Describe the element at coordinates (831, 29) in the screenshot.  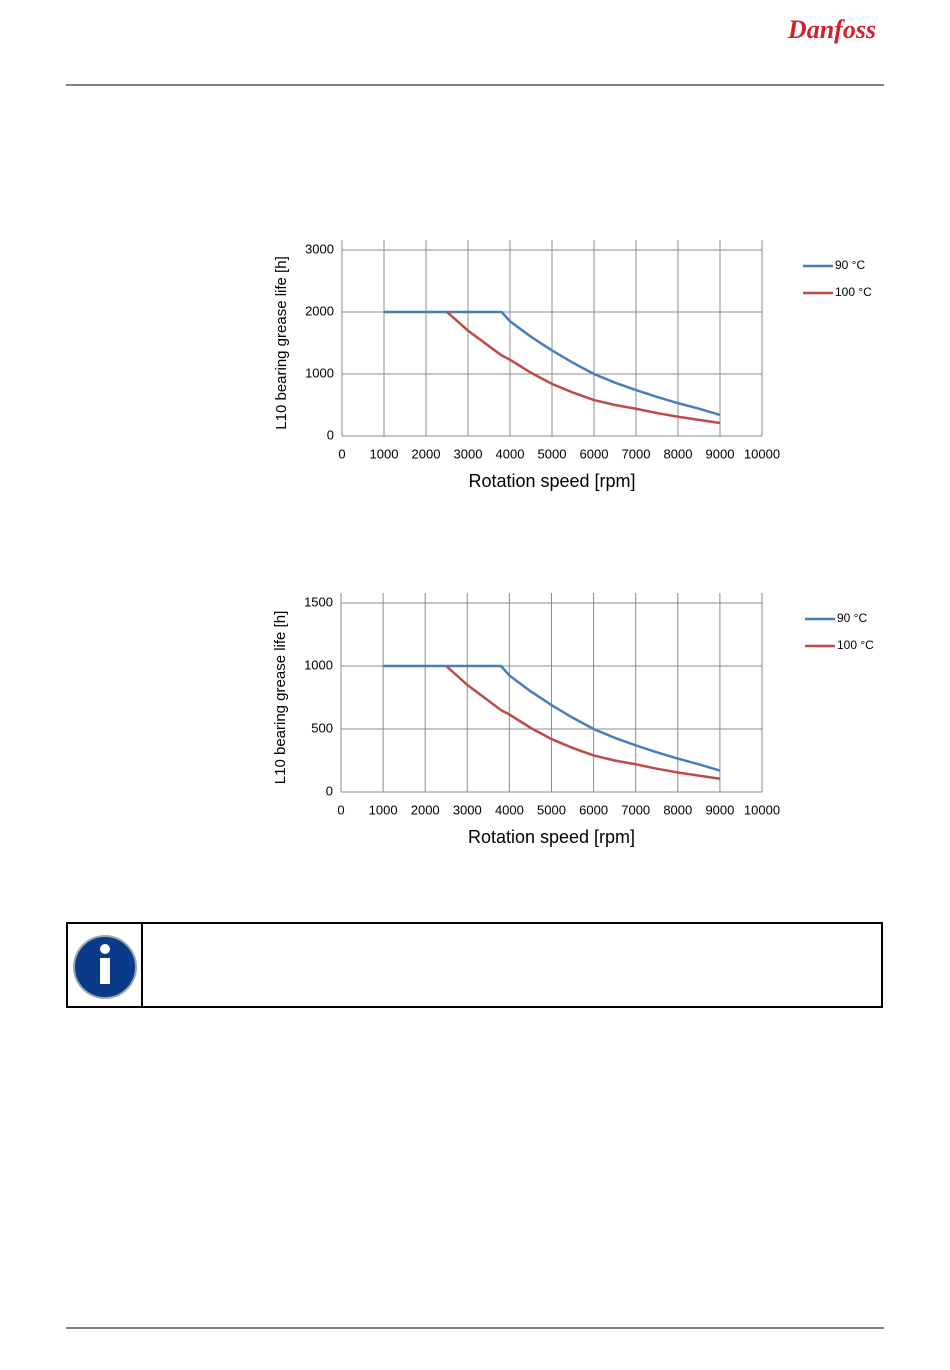
I see `logo: Danfoss` at that location.